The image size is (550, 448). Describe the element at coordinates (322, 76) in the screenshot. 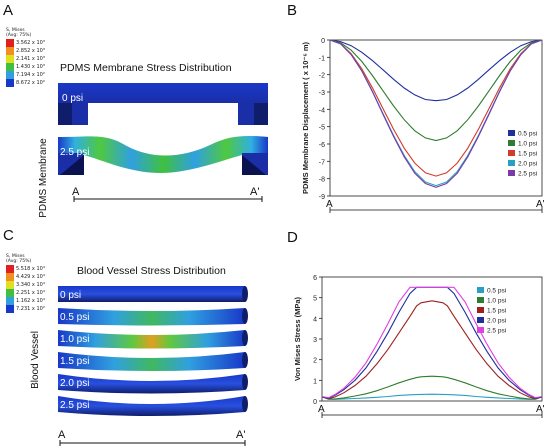

I see `displacement-y-tick-label: -2` at that location.